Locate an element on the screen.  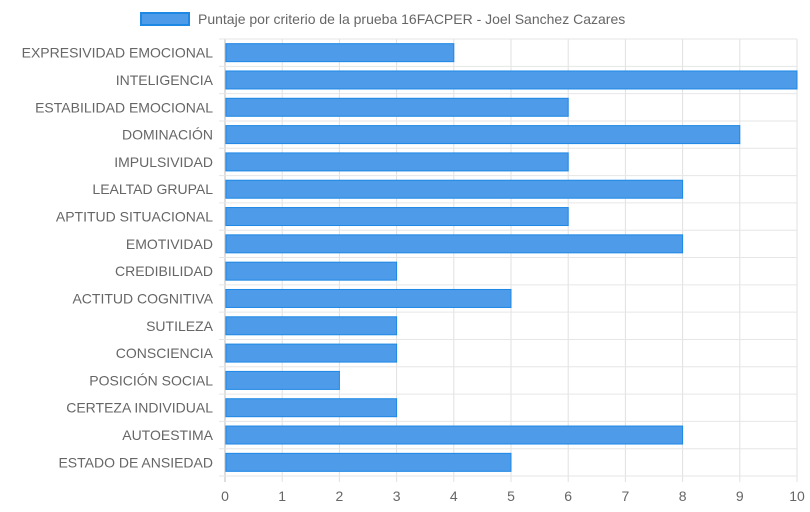
y-category-label: DOMINACIÓN is located at coordinates (167, 135).